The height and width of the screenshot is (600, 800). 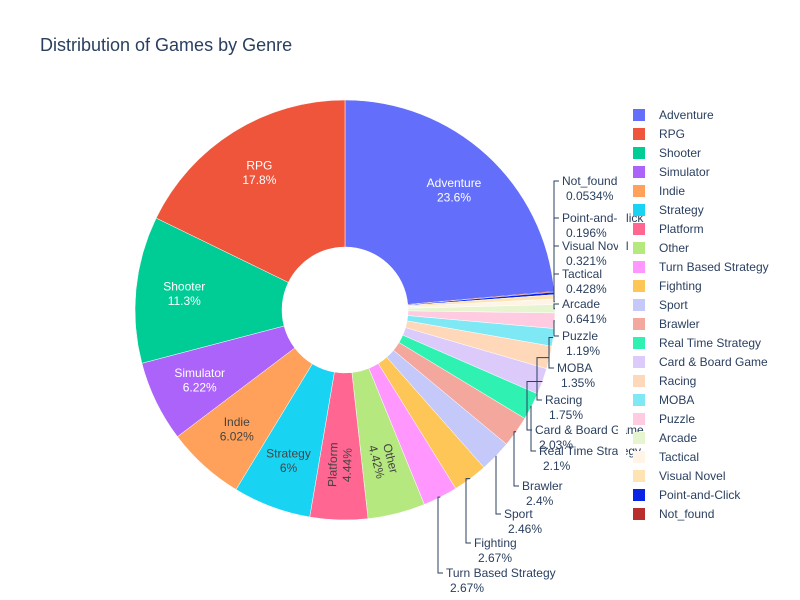 I want to click on legend-item-simulator: Simulator, so click(x=671, y=172).